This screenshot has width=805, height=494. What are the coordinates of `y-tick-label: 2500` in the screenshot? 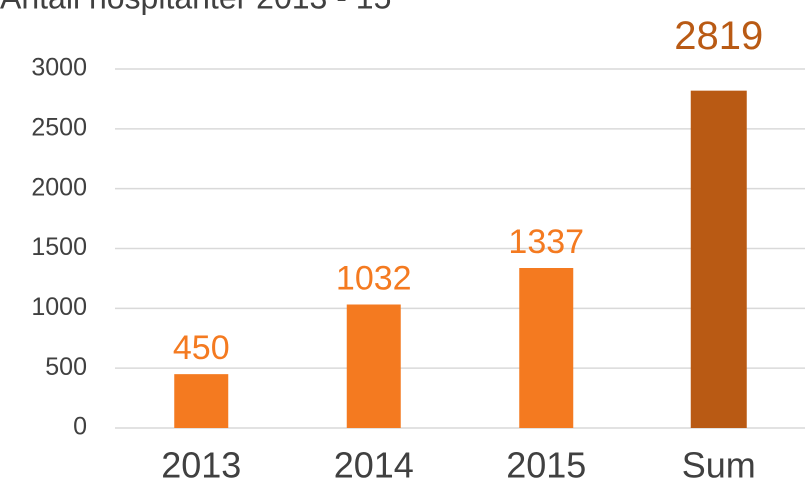 It's located at (59, 127).